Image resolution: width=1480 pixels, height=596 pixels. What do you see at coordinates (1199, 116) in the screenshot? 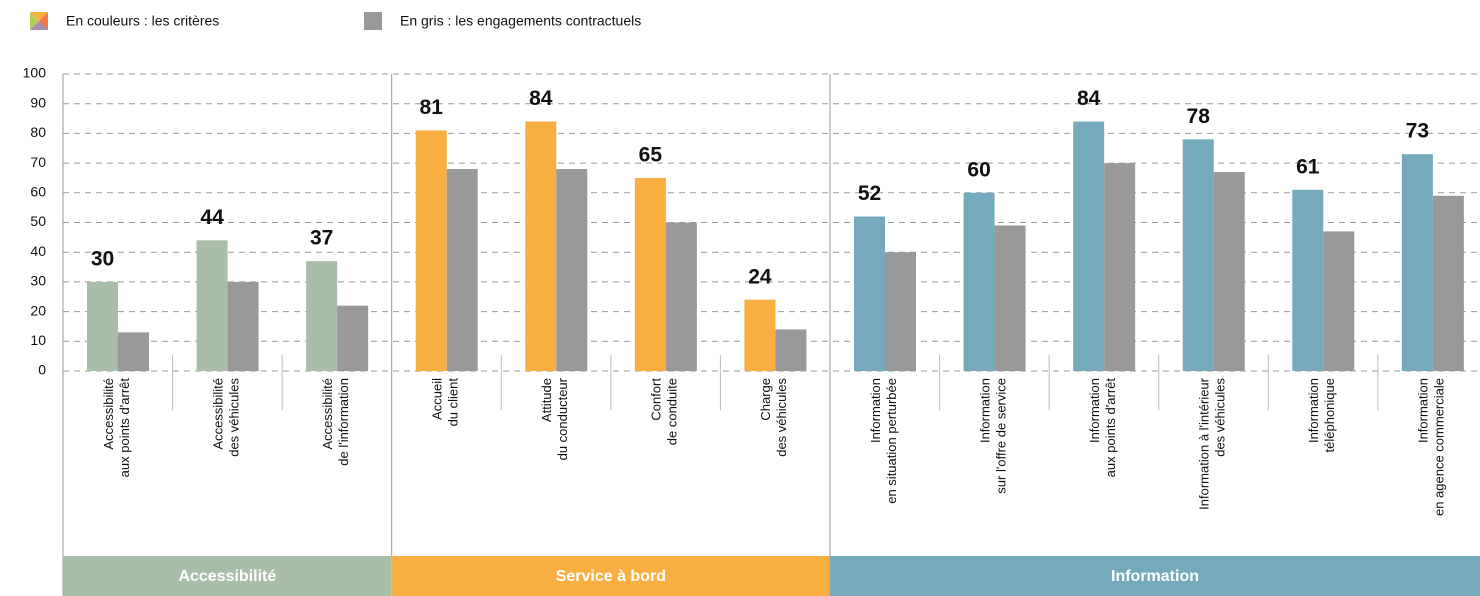
I see `data-label: 78` at bounding box center [1199, 116].